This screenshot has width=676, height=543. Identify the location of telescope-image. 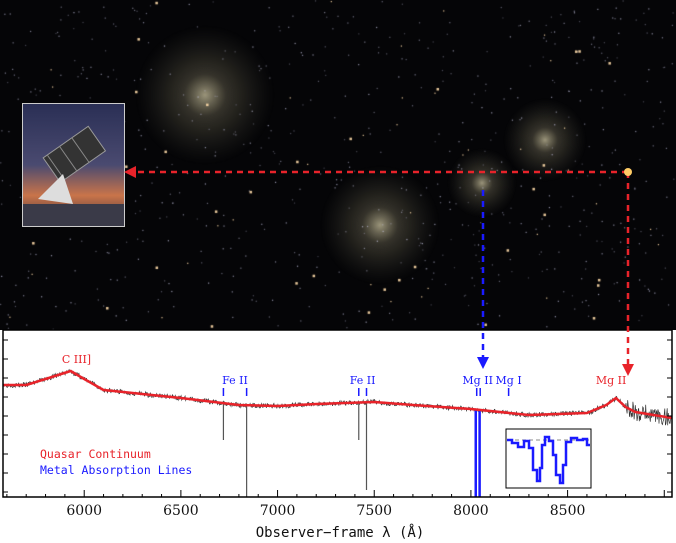
(73, 165).